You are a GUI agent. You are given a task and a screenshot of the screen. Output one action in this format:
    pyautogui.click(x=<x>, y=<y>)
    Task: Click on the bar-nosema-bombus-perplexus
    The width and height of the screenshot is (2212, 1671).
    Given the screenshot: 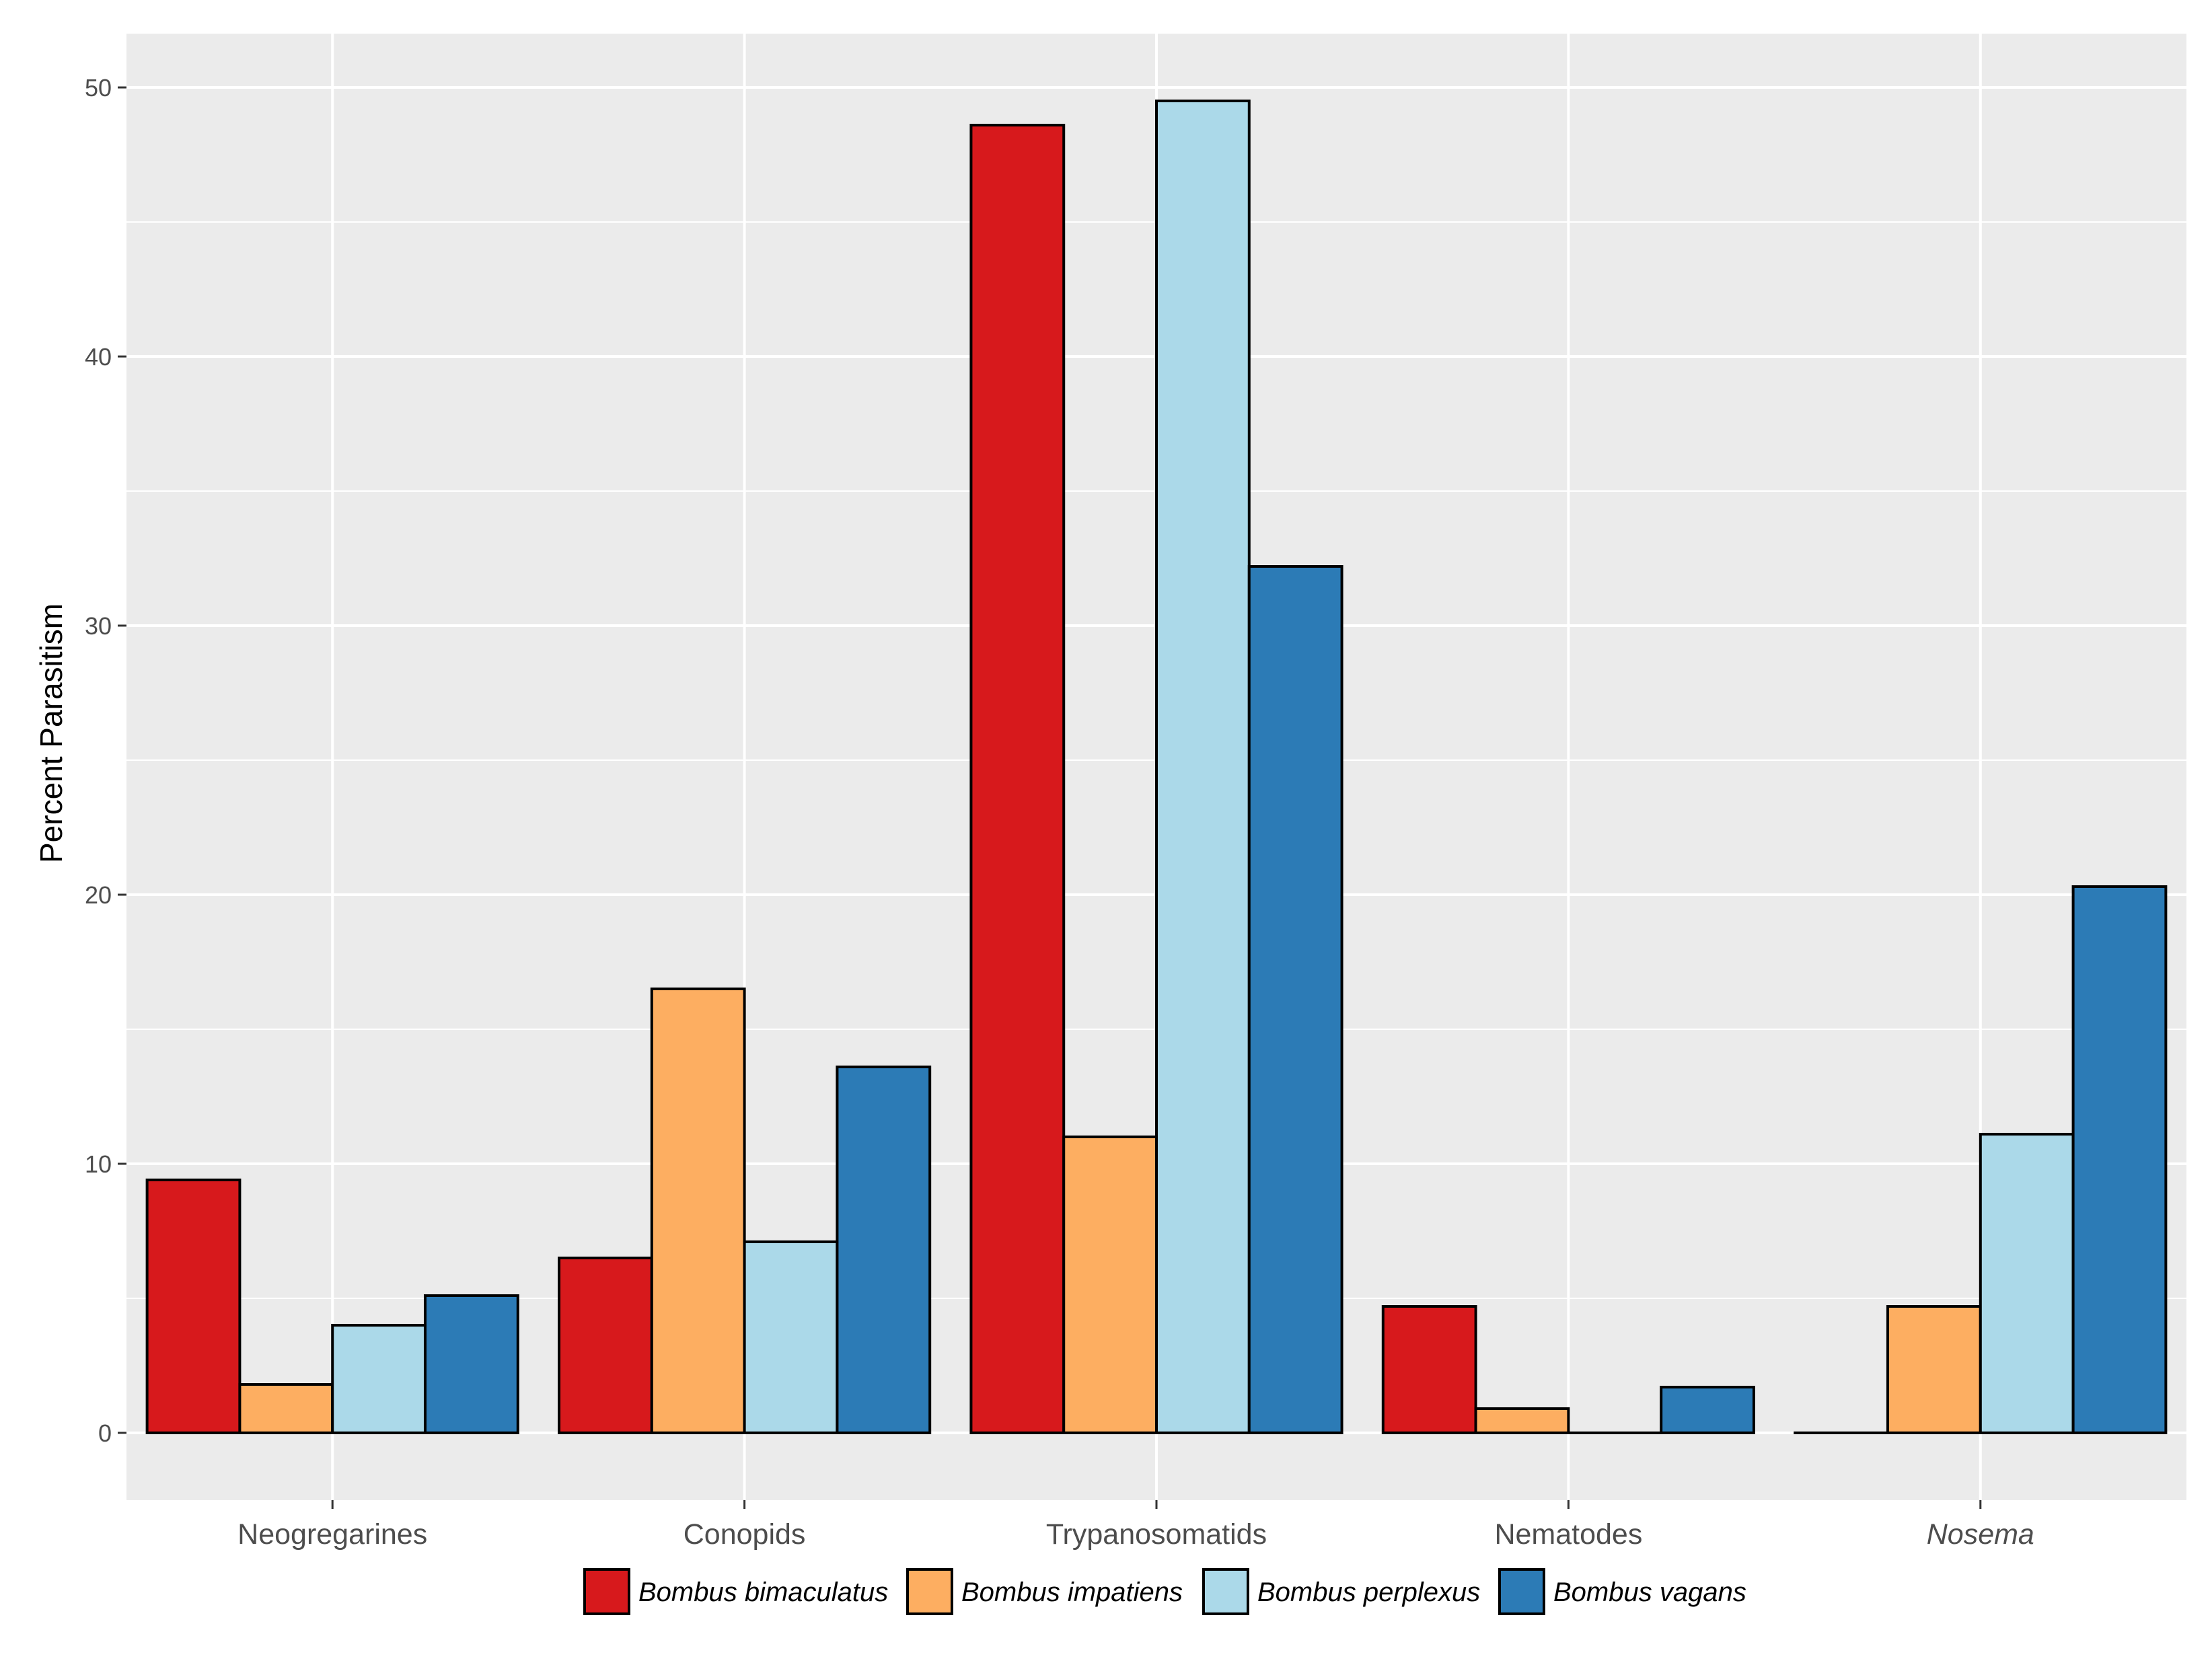 What is the action you would take?
    pyautogui.click(x=2027, y=1283)
    